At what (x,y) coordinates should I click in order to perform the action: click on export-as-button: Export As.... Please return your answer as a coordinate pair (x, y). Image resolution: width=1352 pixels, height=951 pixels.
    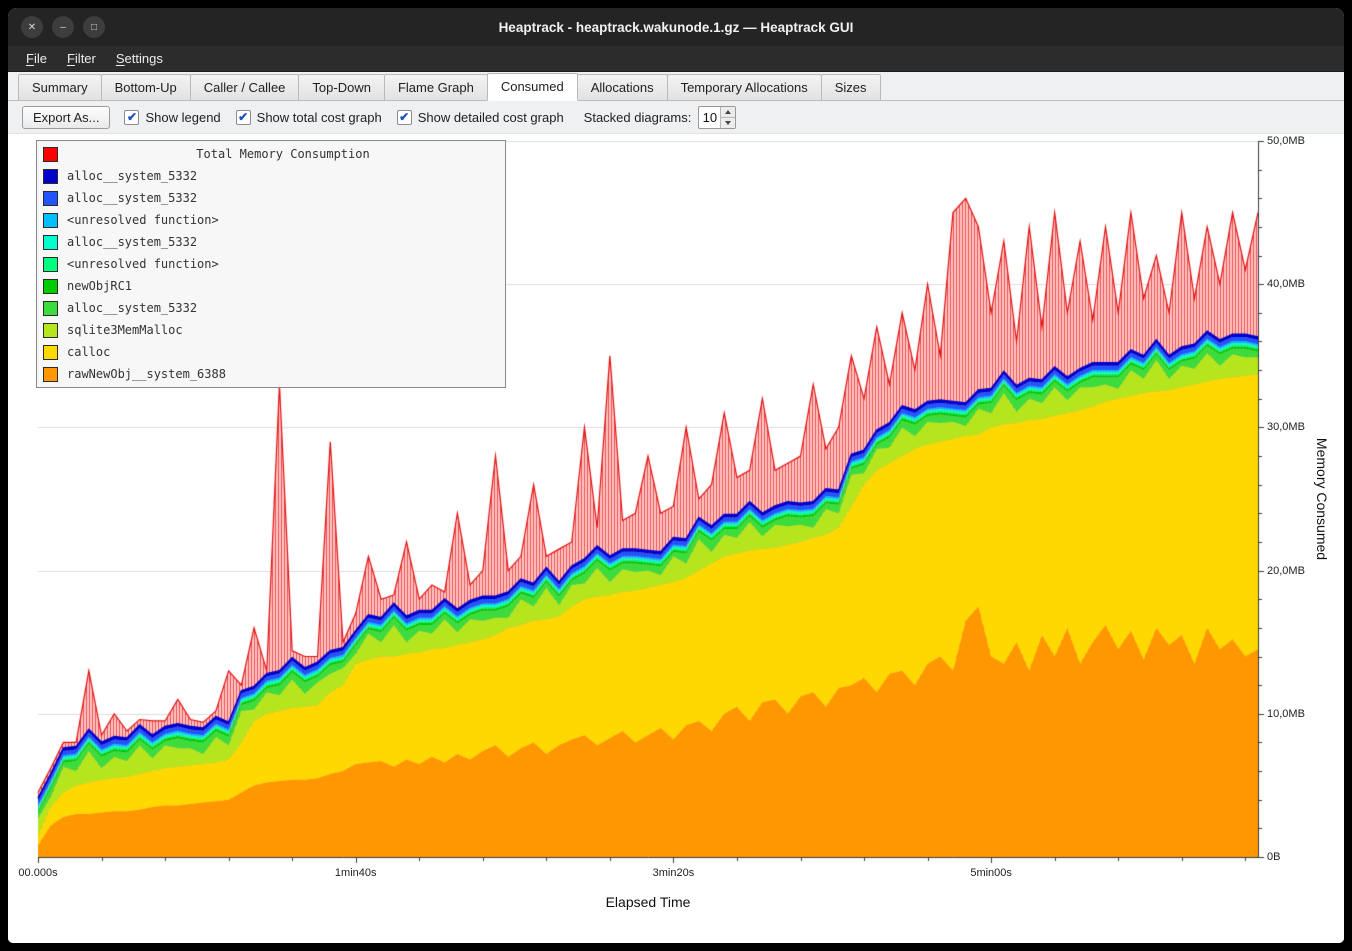
    Looking at the image, I should click on (66, 117).